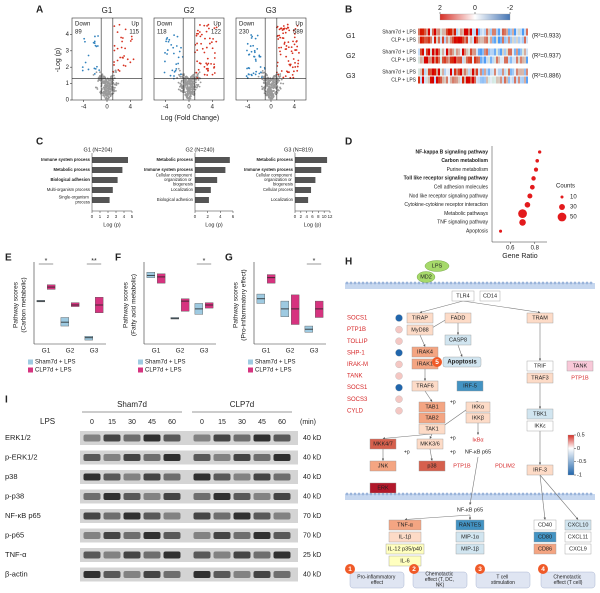 The image size is (600, 593). What do you see at coordinates (503, 580) in the screenshot?
I see `effect-box` at bounding box center [503, 580].